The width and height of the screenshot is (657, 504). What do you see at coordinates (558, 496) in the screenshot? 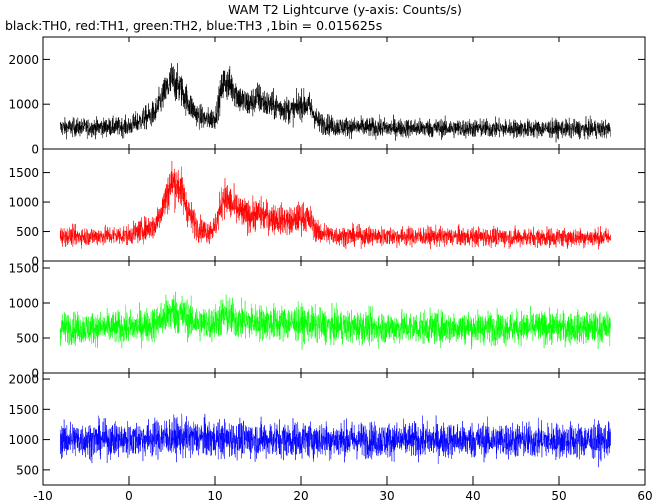
I see `x-tick-label: 50` at bounding box center [558, 496].